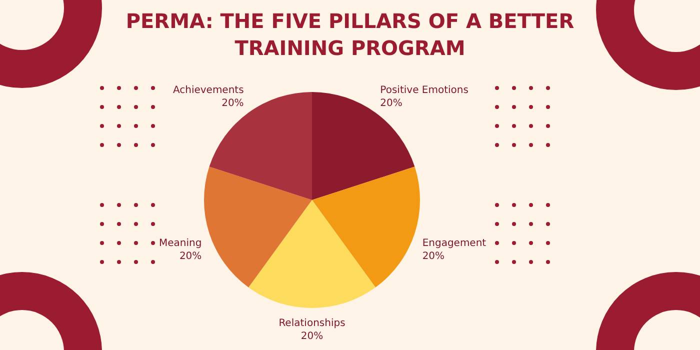 The image size is (700, 350). Describe the element at coordinates (312, 323) in the screenshot. I see `slice-label: Relationships` at that location.